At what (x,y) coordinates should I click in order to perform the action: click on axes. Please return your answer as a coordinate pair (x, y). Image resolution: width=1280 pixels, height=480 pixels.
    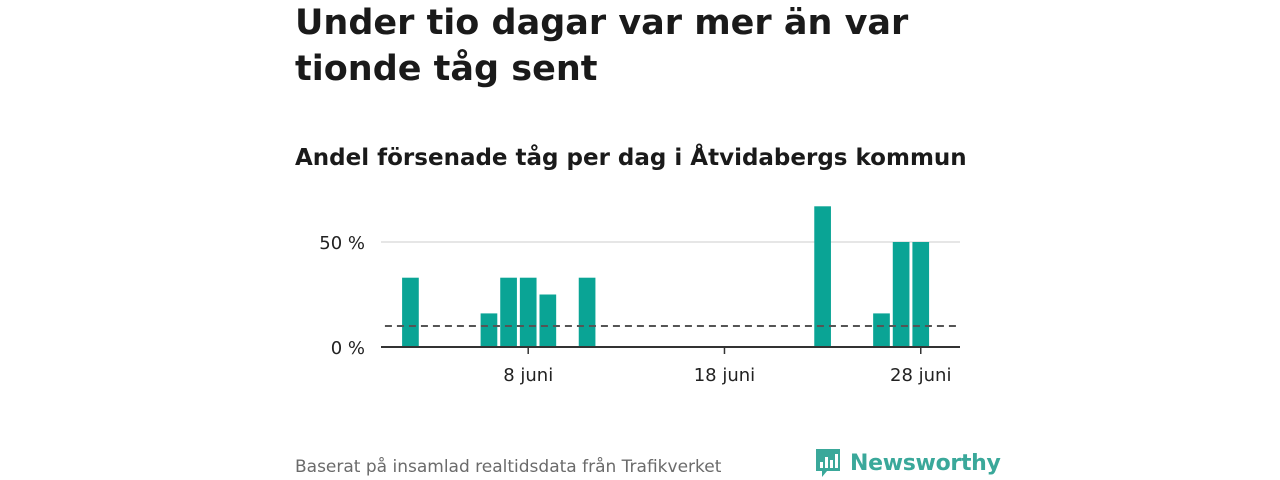
    Looking at the image, I should click on (670, 350).